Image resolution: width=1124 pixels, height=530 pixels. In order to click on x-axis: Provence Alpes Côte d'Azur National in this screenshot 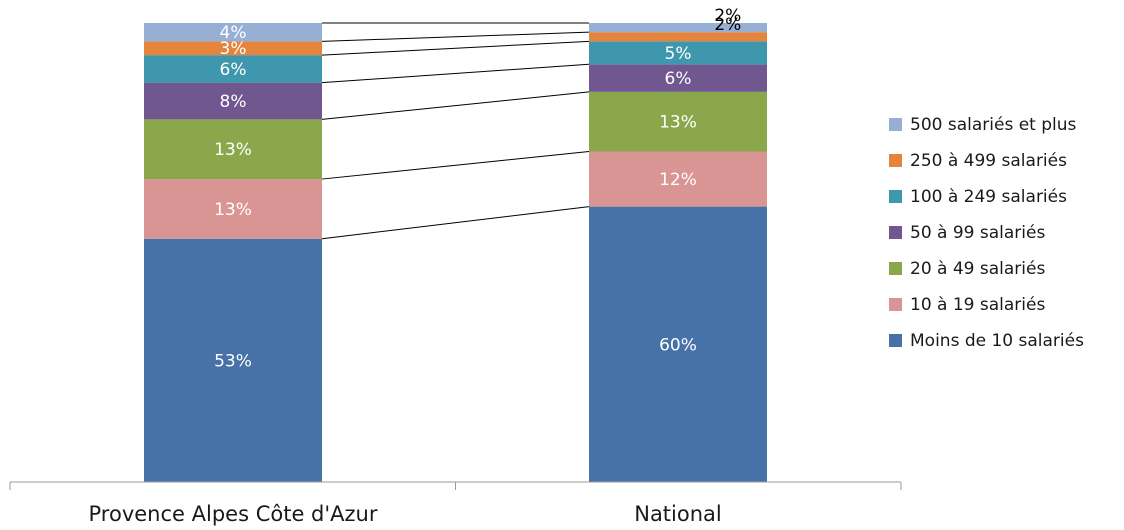, I will do `click(455, 503)`.